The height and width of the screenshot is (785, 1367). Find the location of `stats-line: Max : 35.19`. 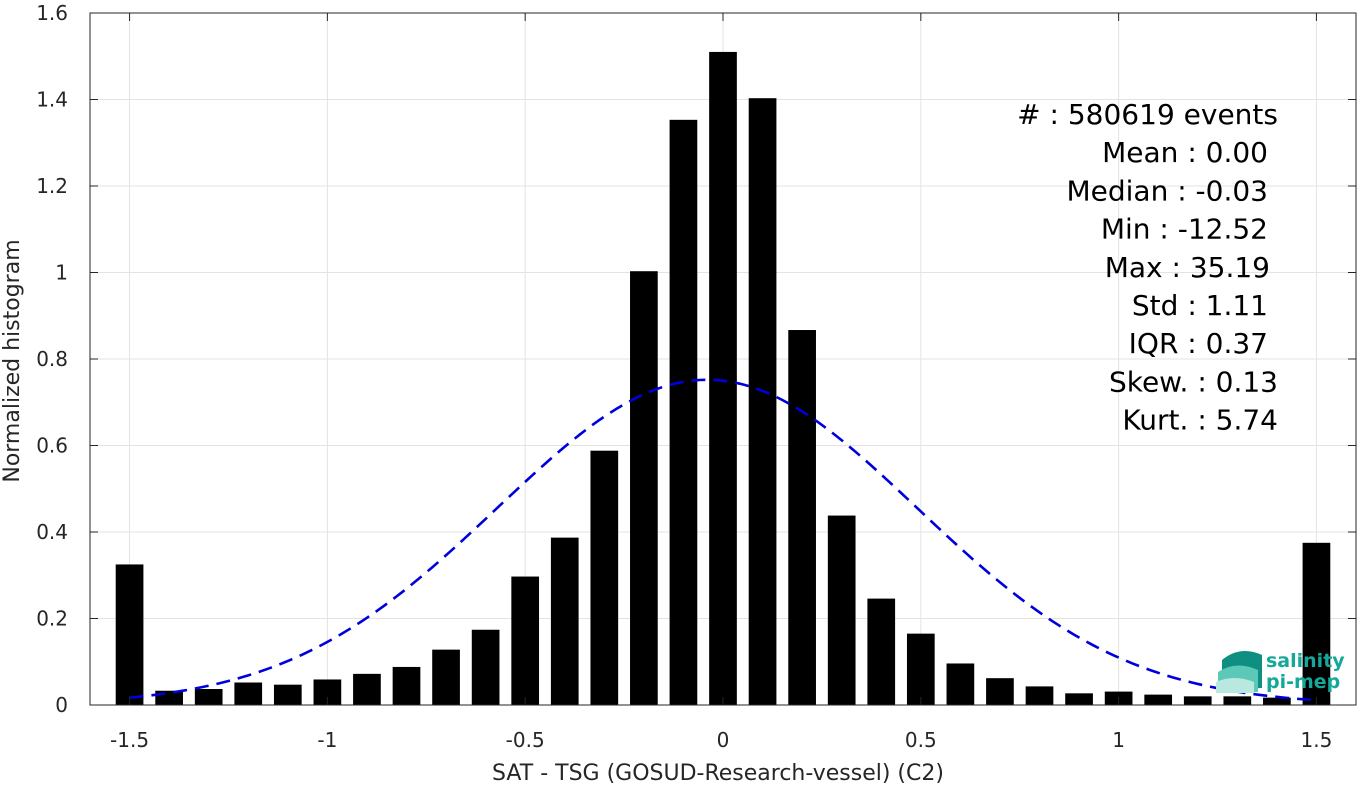

stats-line: Max : 35.19 is located at coordinates (1187, 267).